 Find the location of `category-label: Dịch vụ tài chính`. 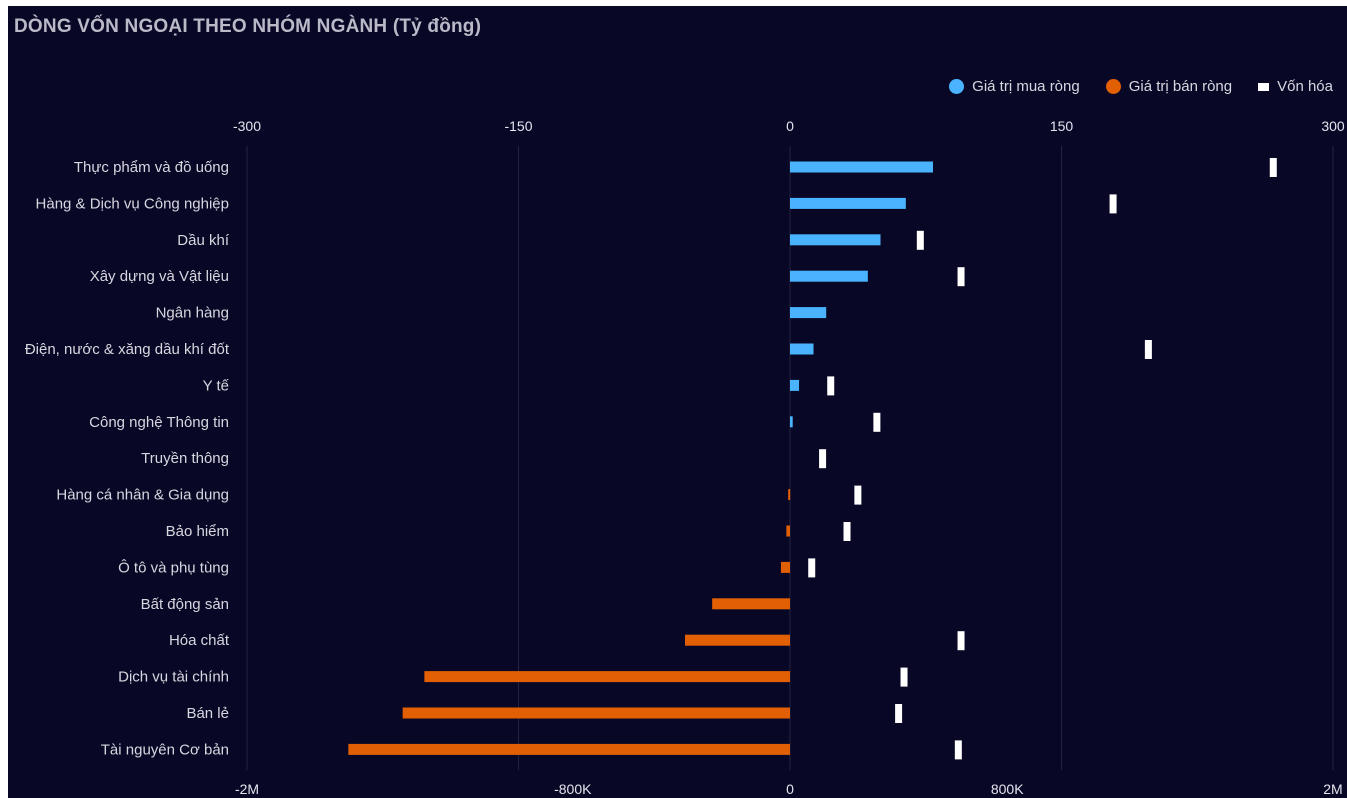

category-label: Dịch vụ tài chính is located at coordinates (173, 677).